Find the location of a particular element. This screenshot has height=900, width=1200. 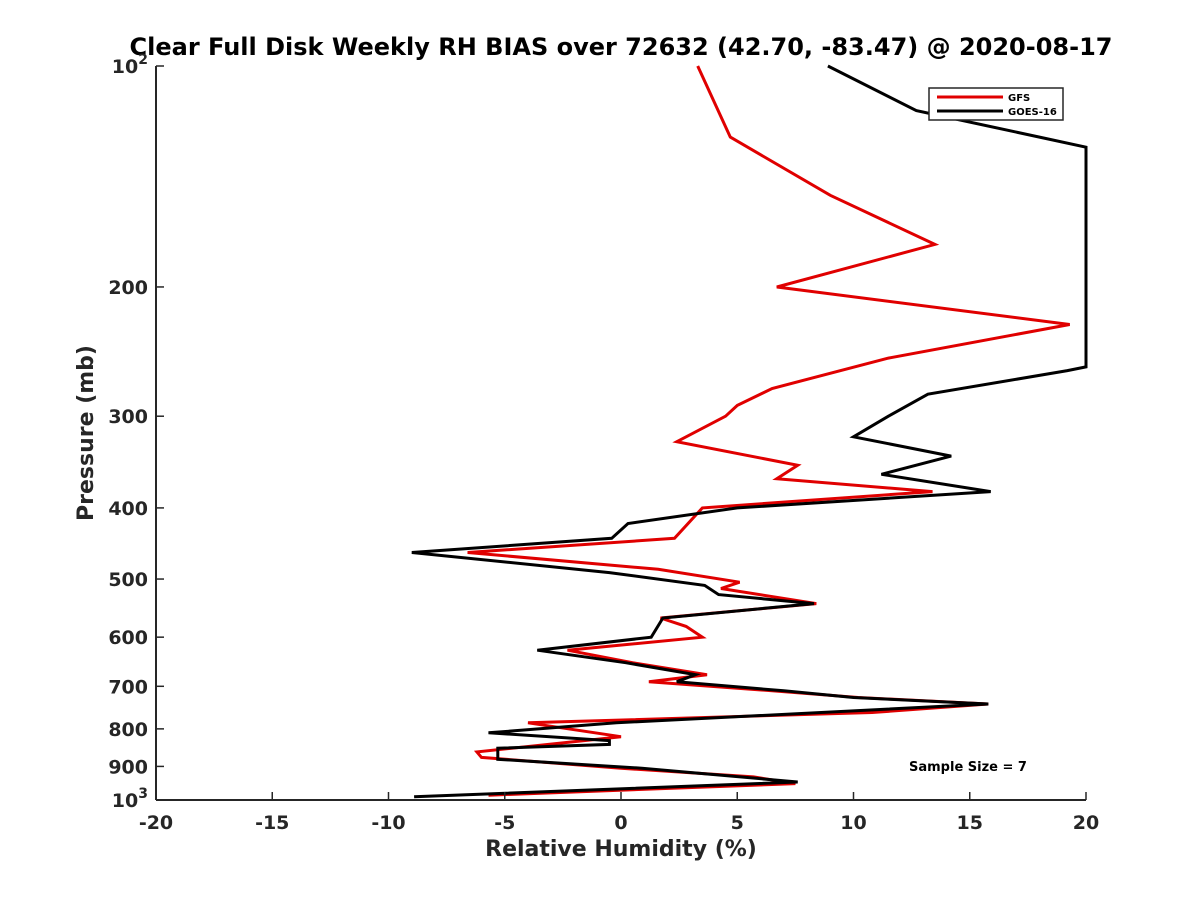

y-tick-label: 10² is located at coordinates (130, 65).